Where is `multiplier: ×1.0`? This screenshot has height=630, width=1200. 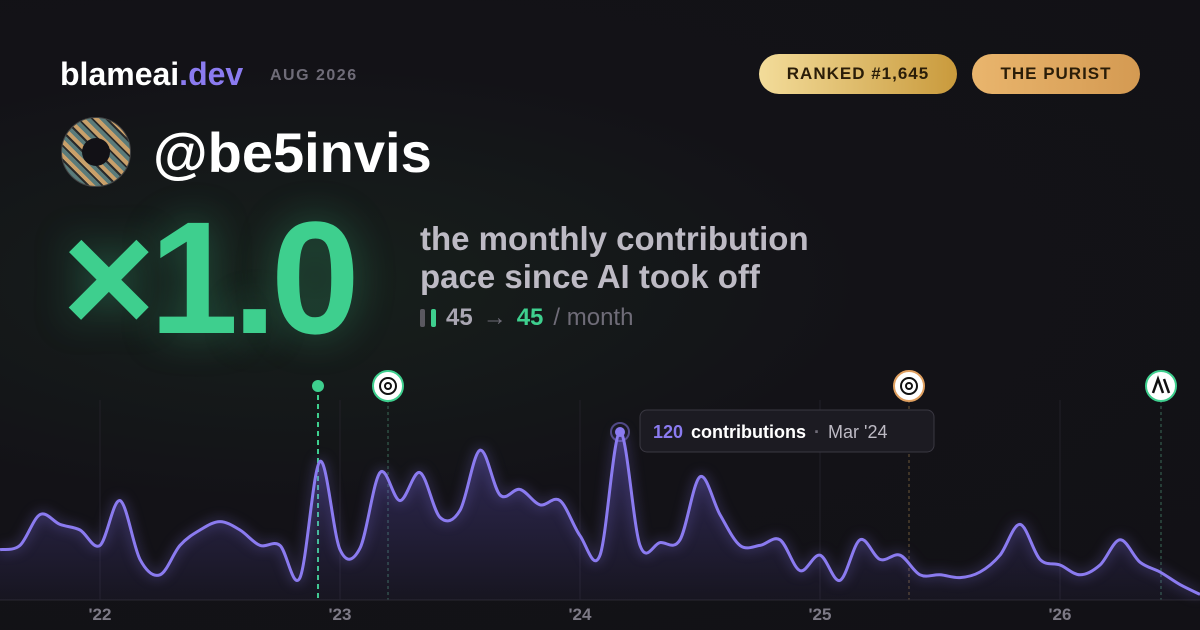
multiplier: ×1.0 is located at coordinates (211, 277).